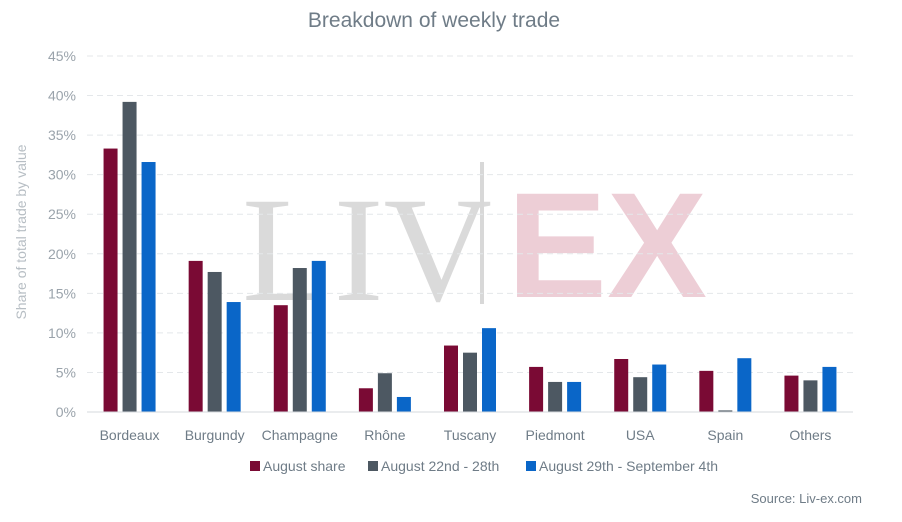 The width and height of the screenshot is (902, 522). What do you see at coordinates (806, 498) in the screenshot?
I see `source-note: Source: Liv-ex.com` at bounding box center [806, 498].